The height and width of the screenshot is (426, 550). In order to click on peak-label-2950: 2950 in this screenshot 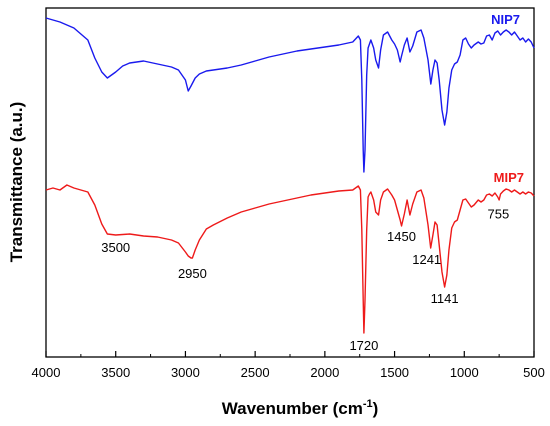, I will do `click(192, 273)`.